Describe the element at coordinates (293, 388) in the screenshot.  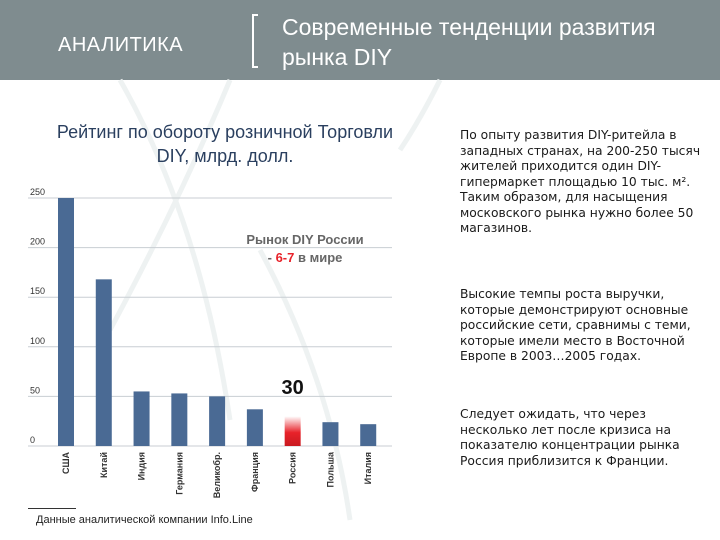
I see `highlight-value-label: 30` at that location.